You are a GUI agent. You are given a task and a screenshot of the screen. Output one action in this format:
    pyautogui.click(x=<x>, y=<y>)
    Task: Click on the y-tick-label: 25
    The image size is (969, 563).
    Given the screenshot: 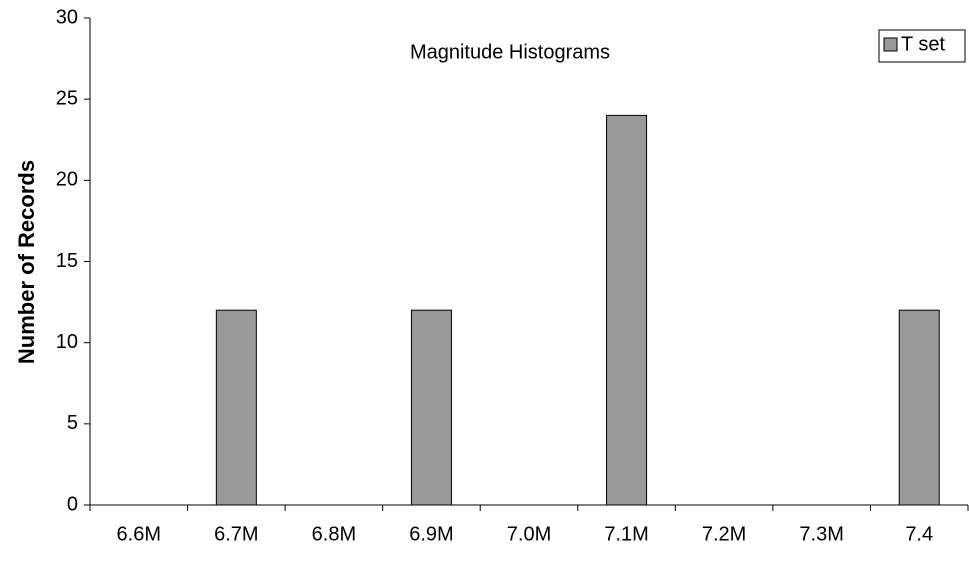 What is the action you would take?
    pyautogui.click(x=67, y=98)
    